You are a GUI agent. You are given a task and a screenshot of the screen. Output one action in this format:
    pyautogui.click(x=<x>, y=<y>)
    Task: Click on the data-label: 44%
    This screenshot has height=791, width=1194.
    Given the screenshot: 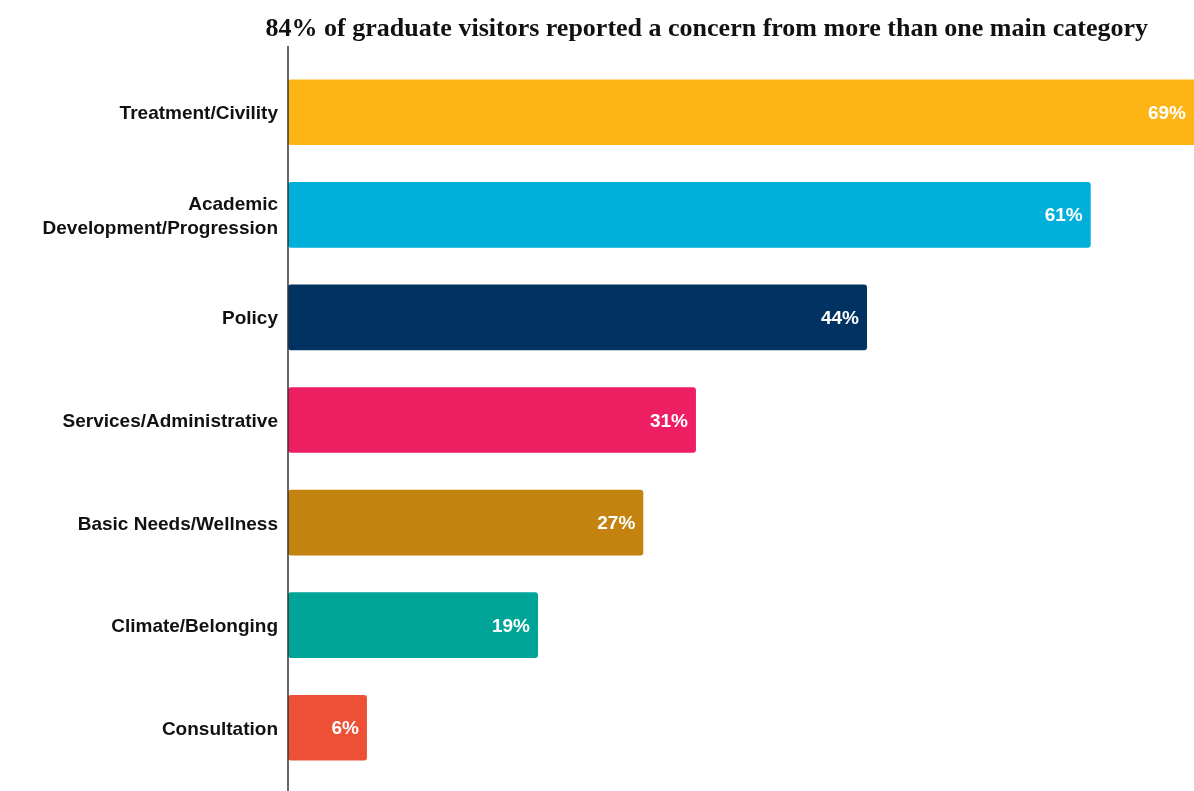 What is the action you would take?
    pyautogui.click(x=840, y=317)
    